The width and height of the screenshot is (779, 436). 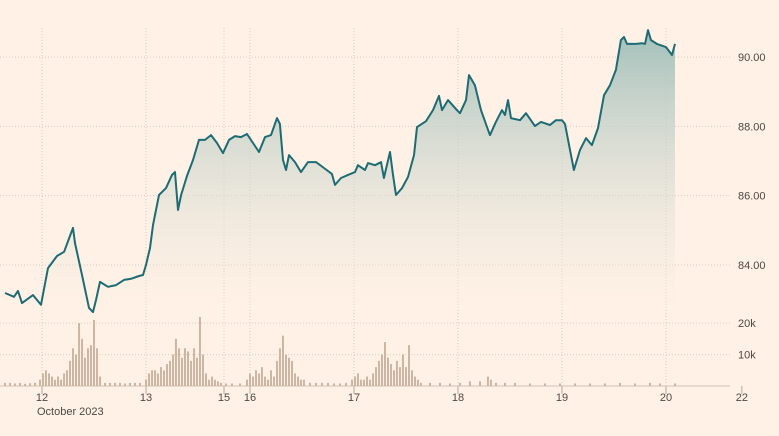 What do you see at coordinates (70, 412) in the screenshot?
I see `x-sublabel: October 2023` at bounding box center [70, 412].